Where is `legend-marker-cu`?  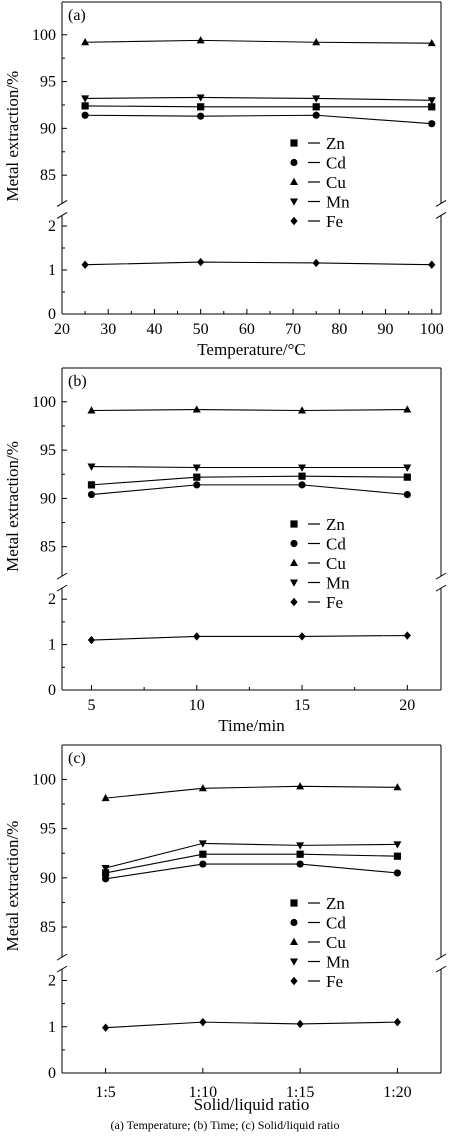 legend-marker-cu is located at coordinates (294, 181).